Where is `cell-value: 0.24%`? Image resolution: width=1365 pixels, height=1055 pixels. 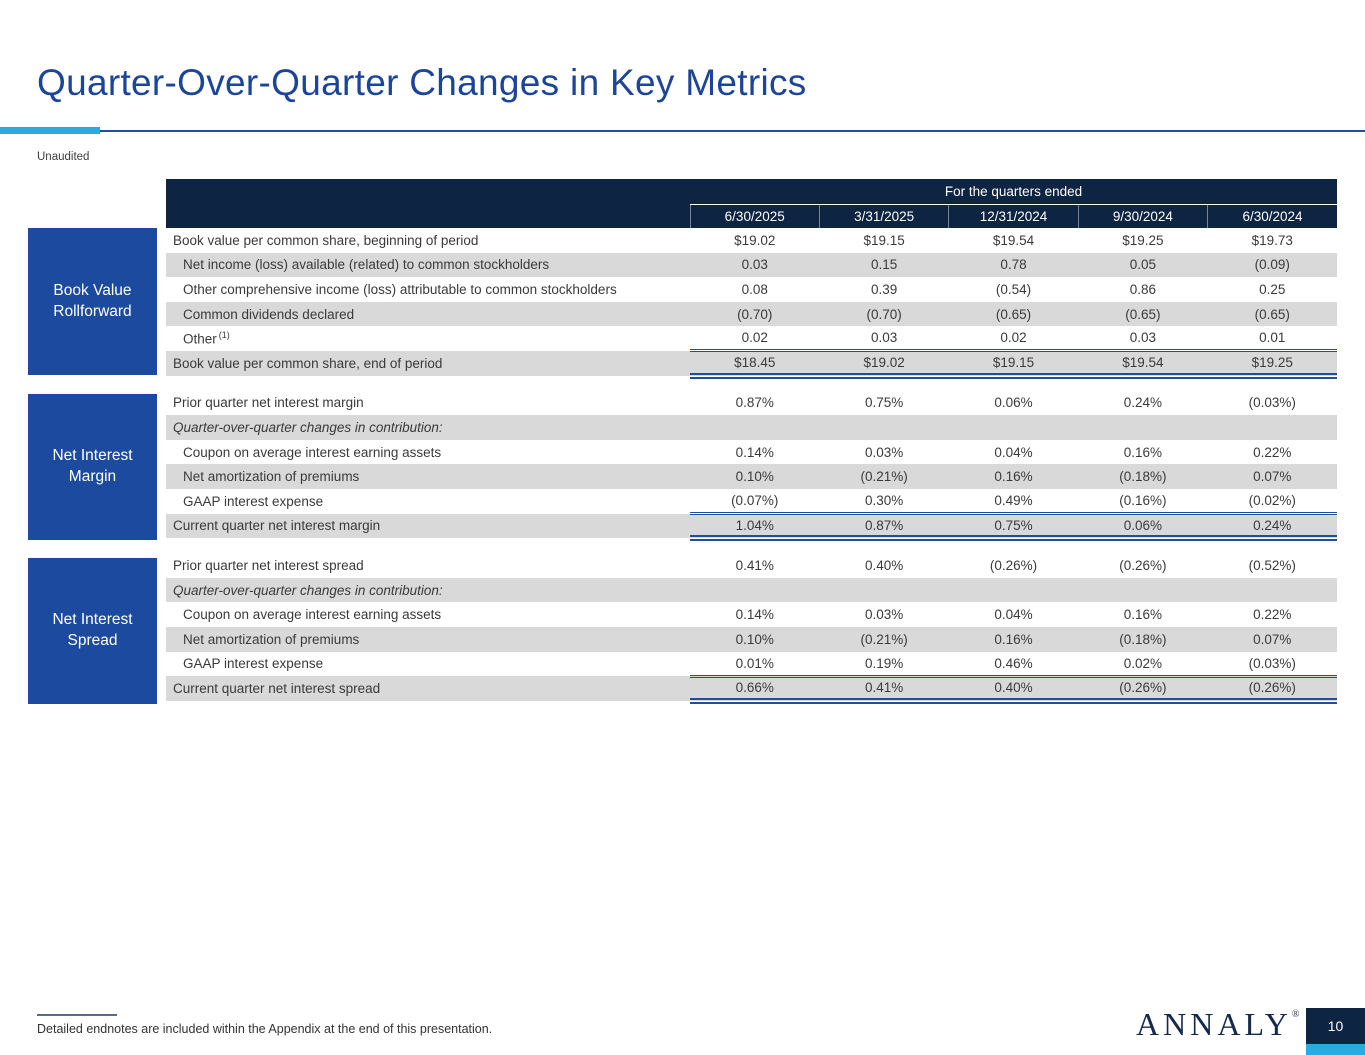
cell-value: 0.24% is located at coordinates (1272, 527).